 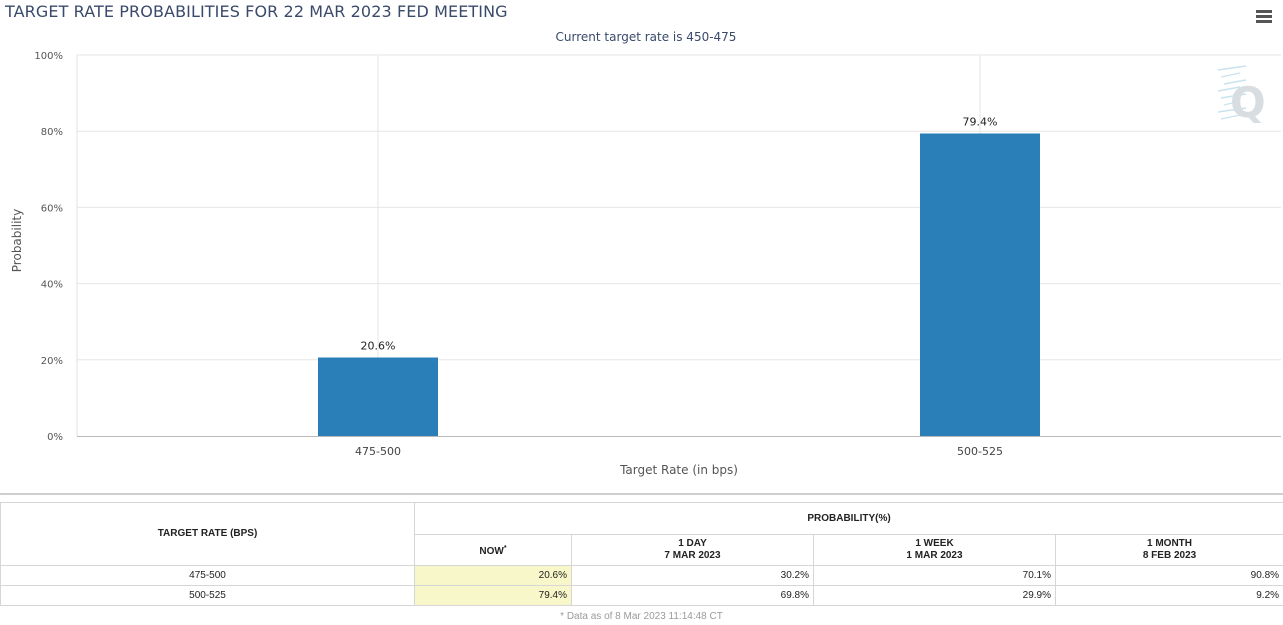 I want to click on col-1week-header: 1 WEEK 1 MAR 2023, so click(x=934, y=550).